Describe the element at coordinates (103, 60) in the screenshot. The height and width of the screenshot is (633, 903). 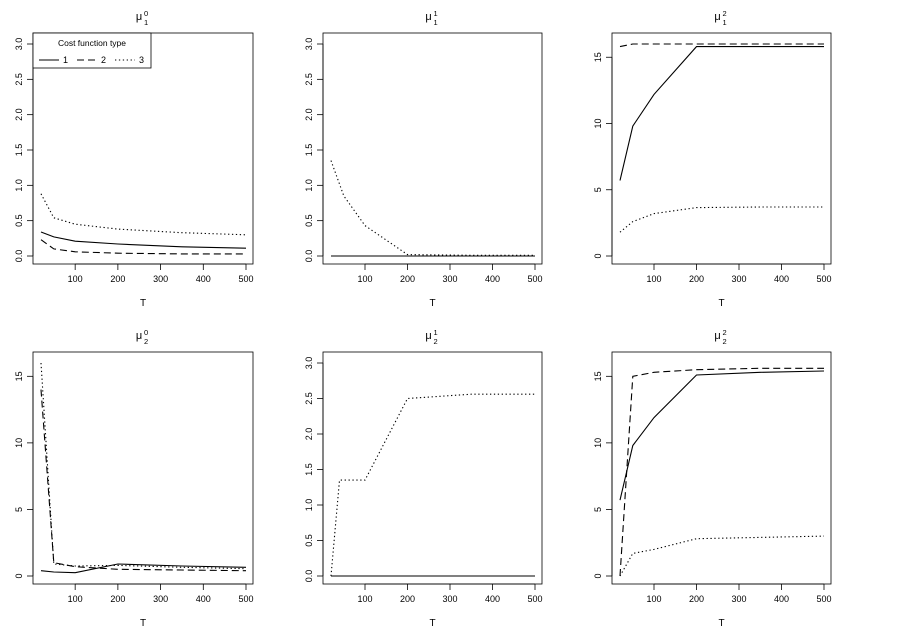
I see `legend-label-2: 2` at that location.